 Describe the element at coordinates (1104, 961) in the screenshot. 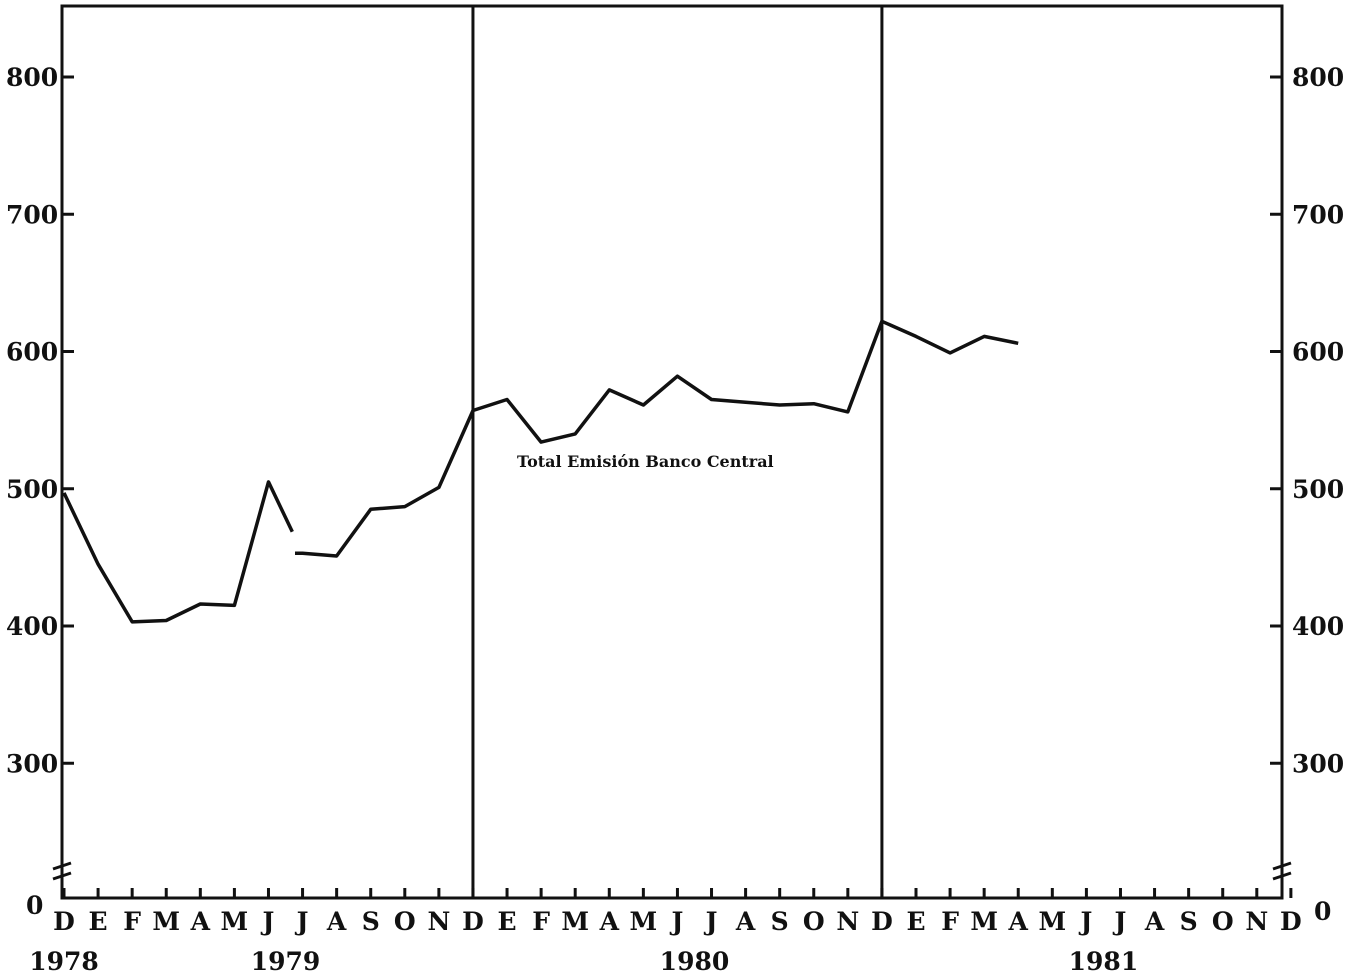

I see `year-label: 1981` at that location.